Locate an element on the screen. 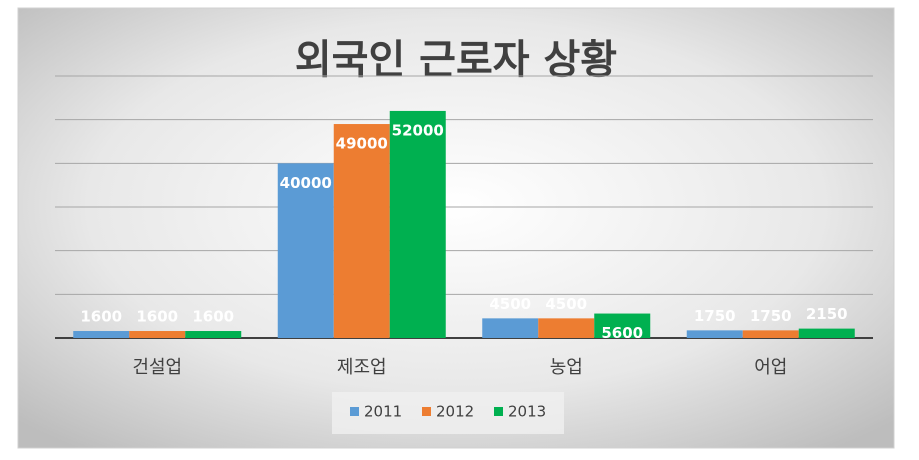 The image size is (919, 460). legend-label: 2012 is located at coordinates (455, 412).